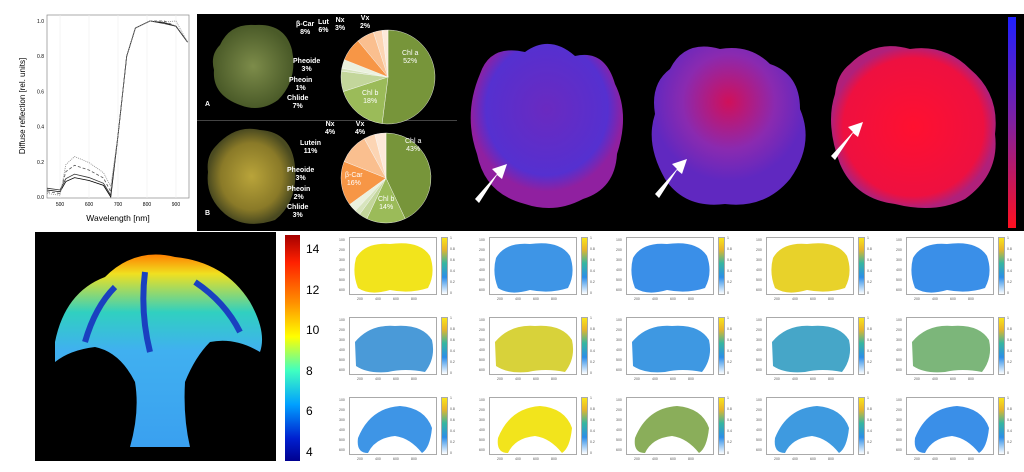  What do you see at coordinates (313, 330) in the screenshot?
I see `colorbar-tick-label: 10` at bounding box center [313, 330].